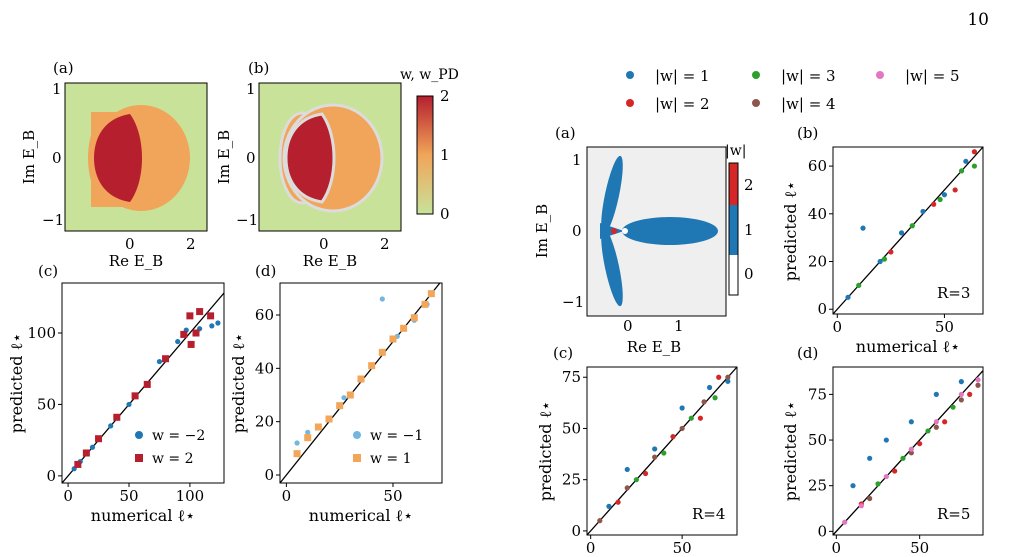 The image size is (1009, 557). I want to click on scatter-plot-right-b: 0 50 0 20 40 60, so click(896, 241).